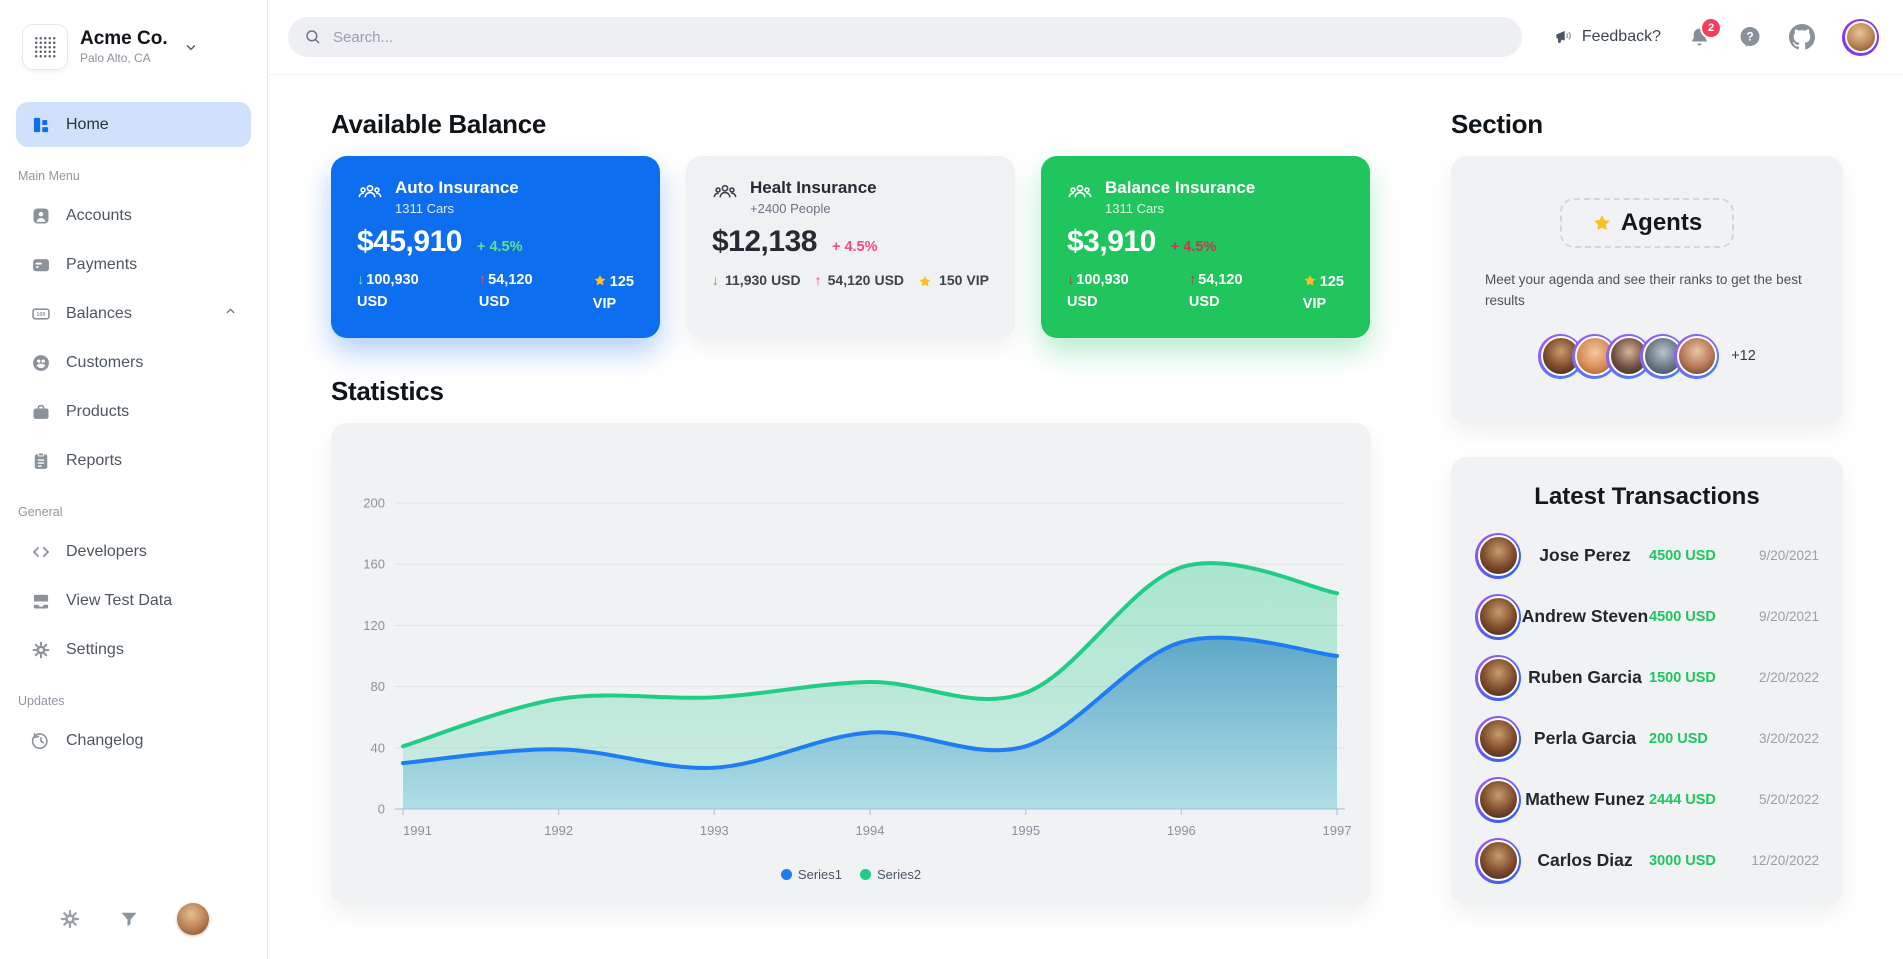  What do you see at coordinates (409, 241) in the screenshot?
I see `card-amount: $45,910` at bounding box center [409, 241].